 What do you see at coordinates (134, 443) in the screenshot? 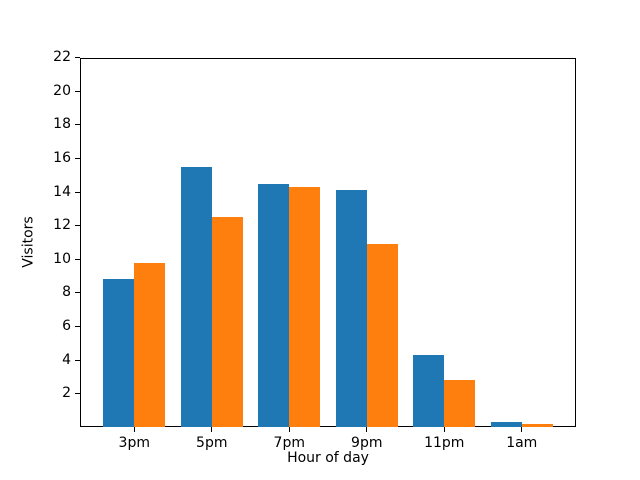
I see `x-tick-label: 3pm` at bounding box center [134, 443].